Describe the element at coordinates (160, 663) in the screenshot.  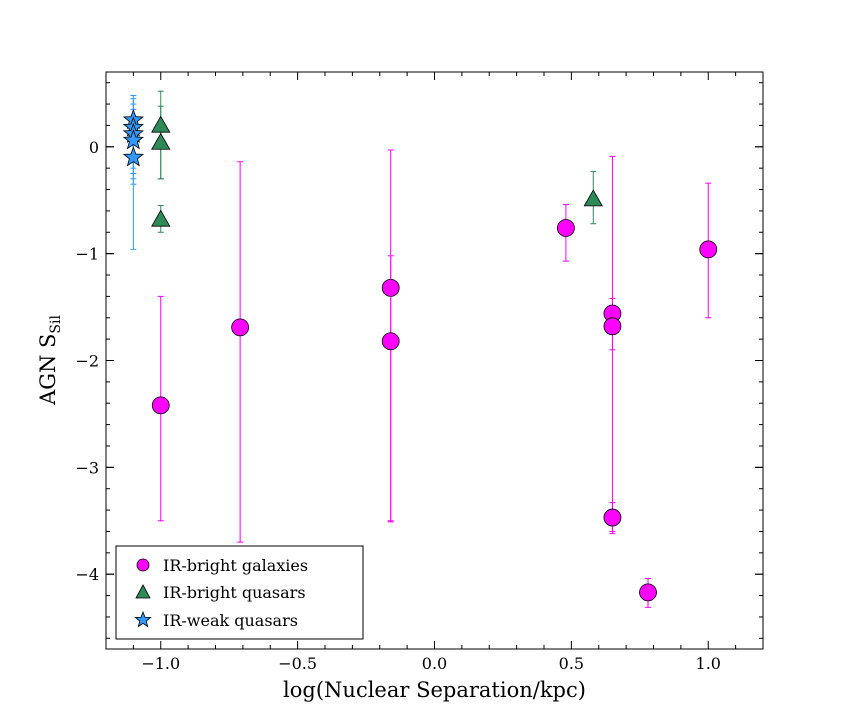
I see `x-tick-label: −1.0` at that location.